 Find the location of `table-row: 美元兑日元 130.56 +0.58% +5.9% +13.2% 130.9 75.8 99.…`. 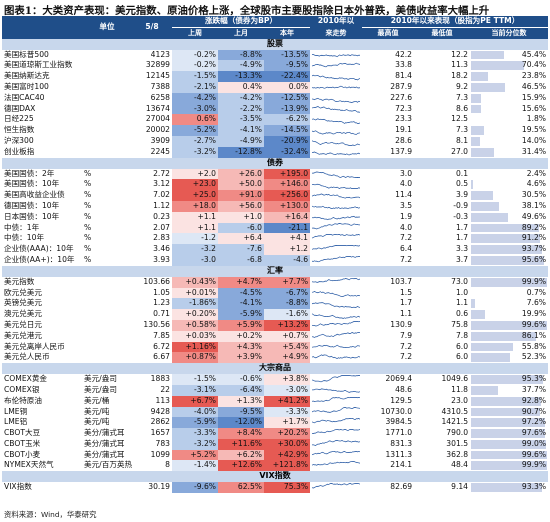

table-row: 美元兑日元 130.56 +0.58% +5.9% +13.2% 130.9 75.8 99.… is located at coordinates (275, 325).